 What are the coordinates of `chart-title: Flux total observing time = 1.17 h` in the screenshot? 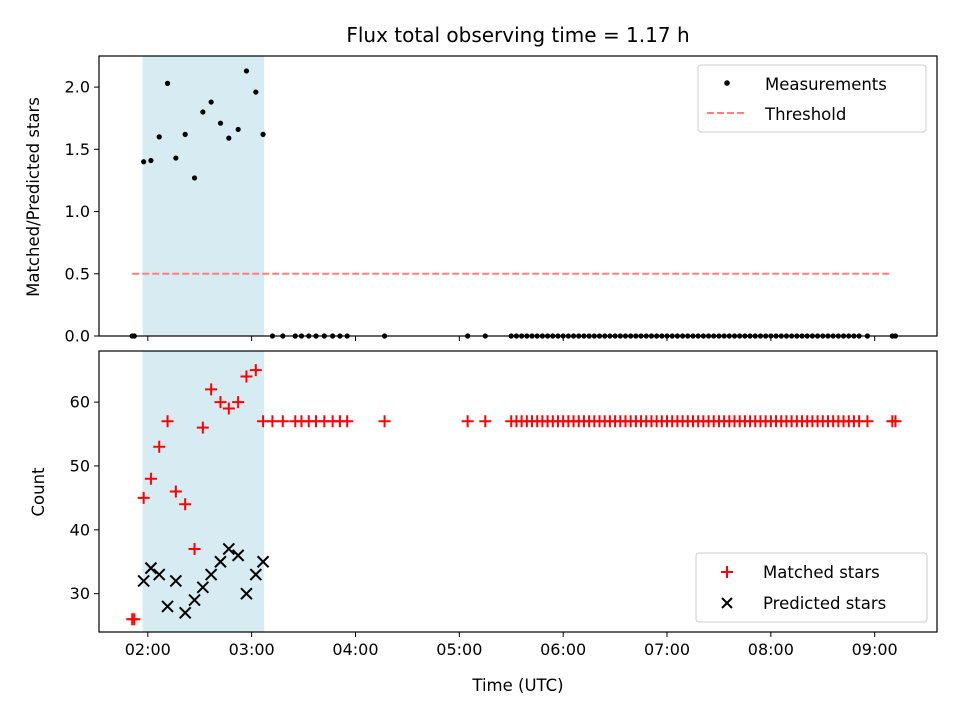 It's located at (517, 35).